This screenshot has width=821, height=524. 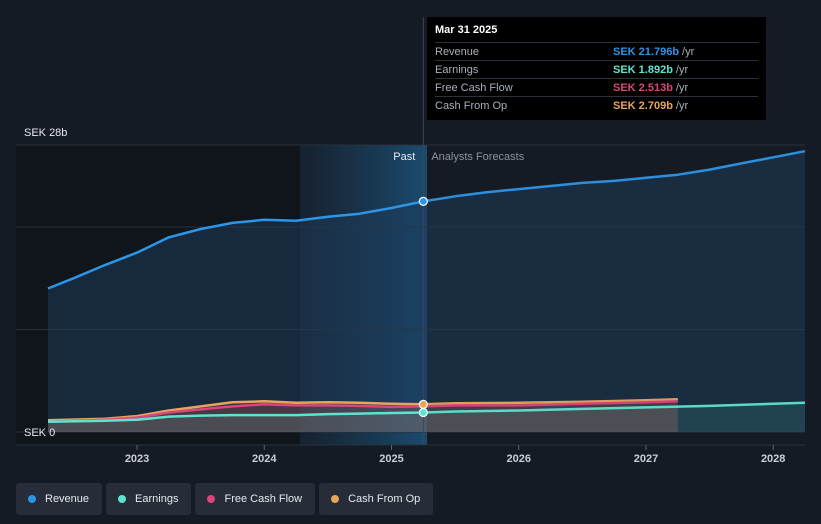 I want to click on legend-label: Cash From Op, so click(x=384, y=499).